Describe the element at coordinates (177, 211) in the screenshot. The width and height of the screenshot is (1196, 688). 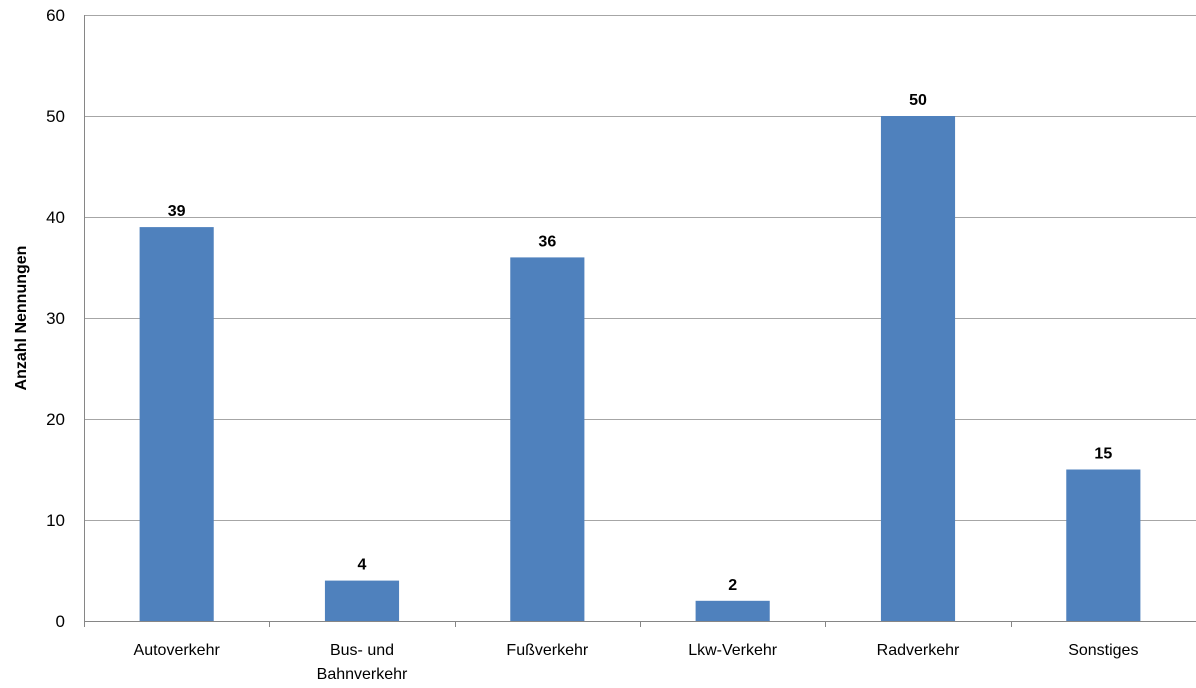
I see `data-label: 39` at that location.